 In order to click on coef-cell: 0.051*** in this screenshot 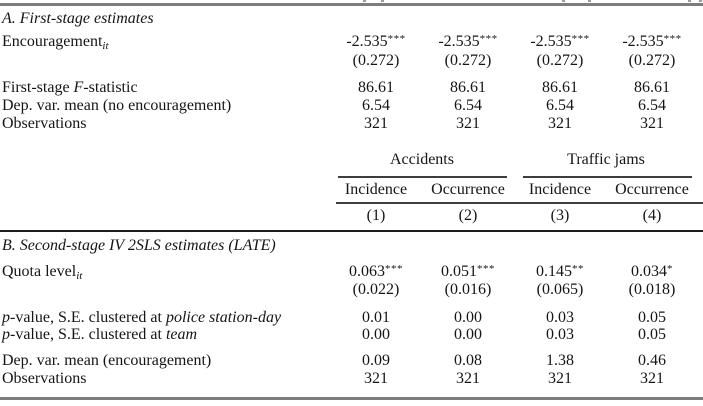, I will do `click(468, 272)`.